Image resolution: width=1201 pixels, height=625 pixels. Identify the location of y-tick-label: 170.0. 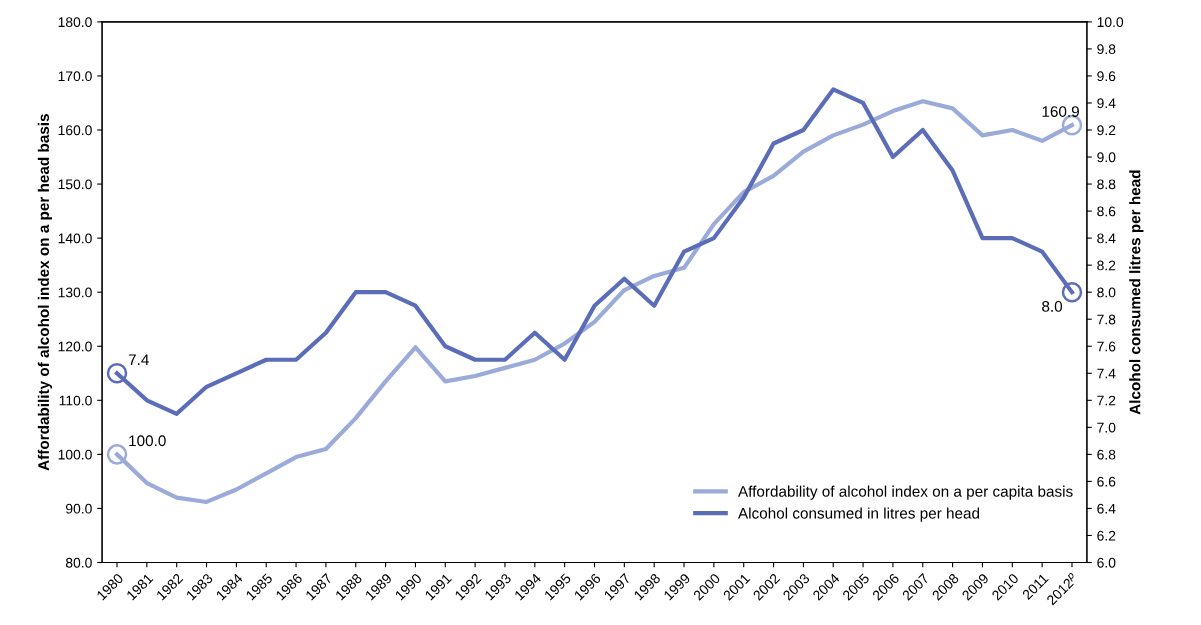
(75, 76).